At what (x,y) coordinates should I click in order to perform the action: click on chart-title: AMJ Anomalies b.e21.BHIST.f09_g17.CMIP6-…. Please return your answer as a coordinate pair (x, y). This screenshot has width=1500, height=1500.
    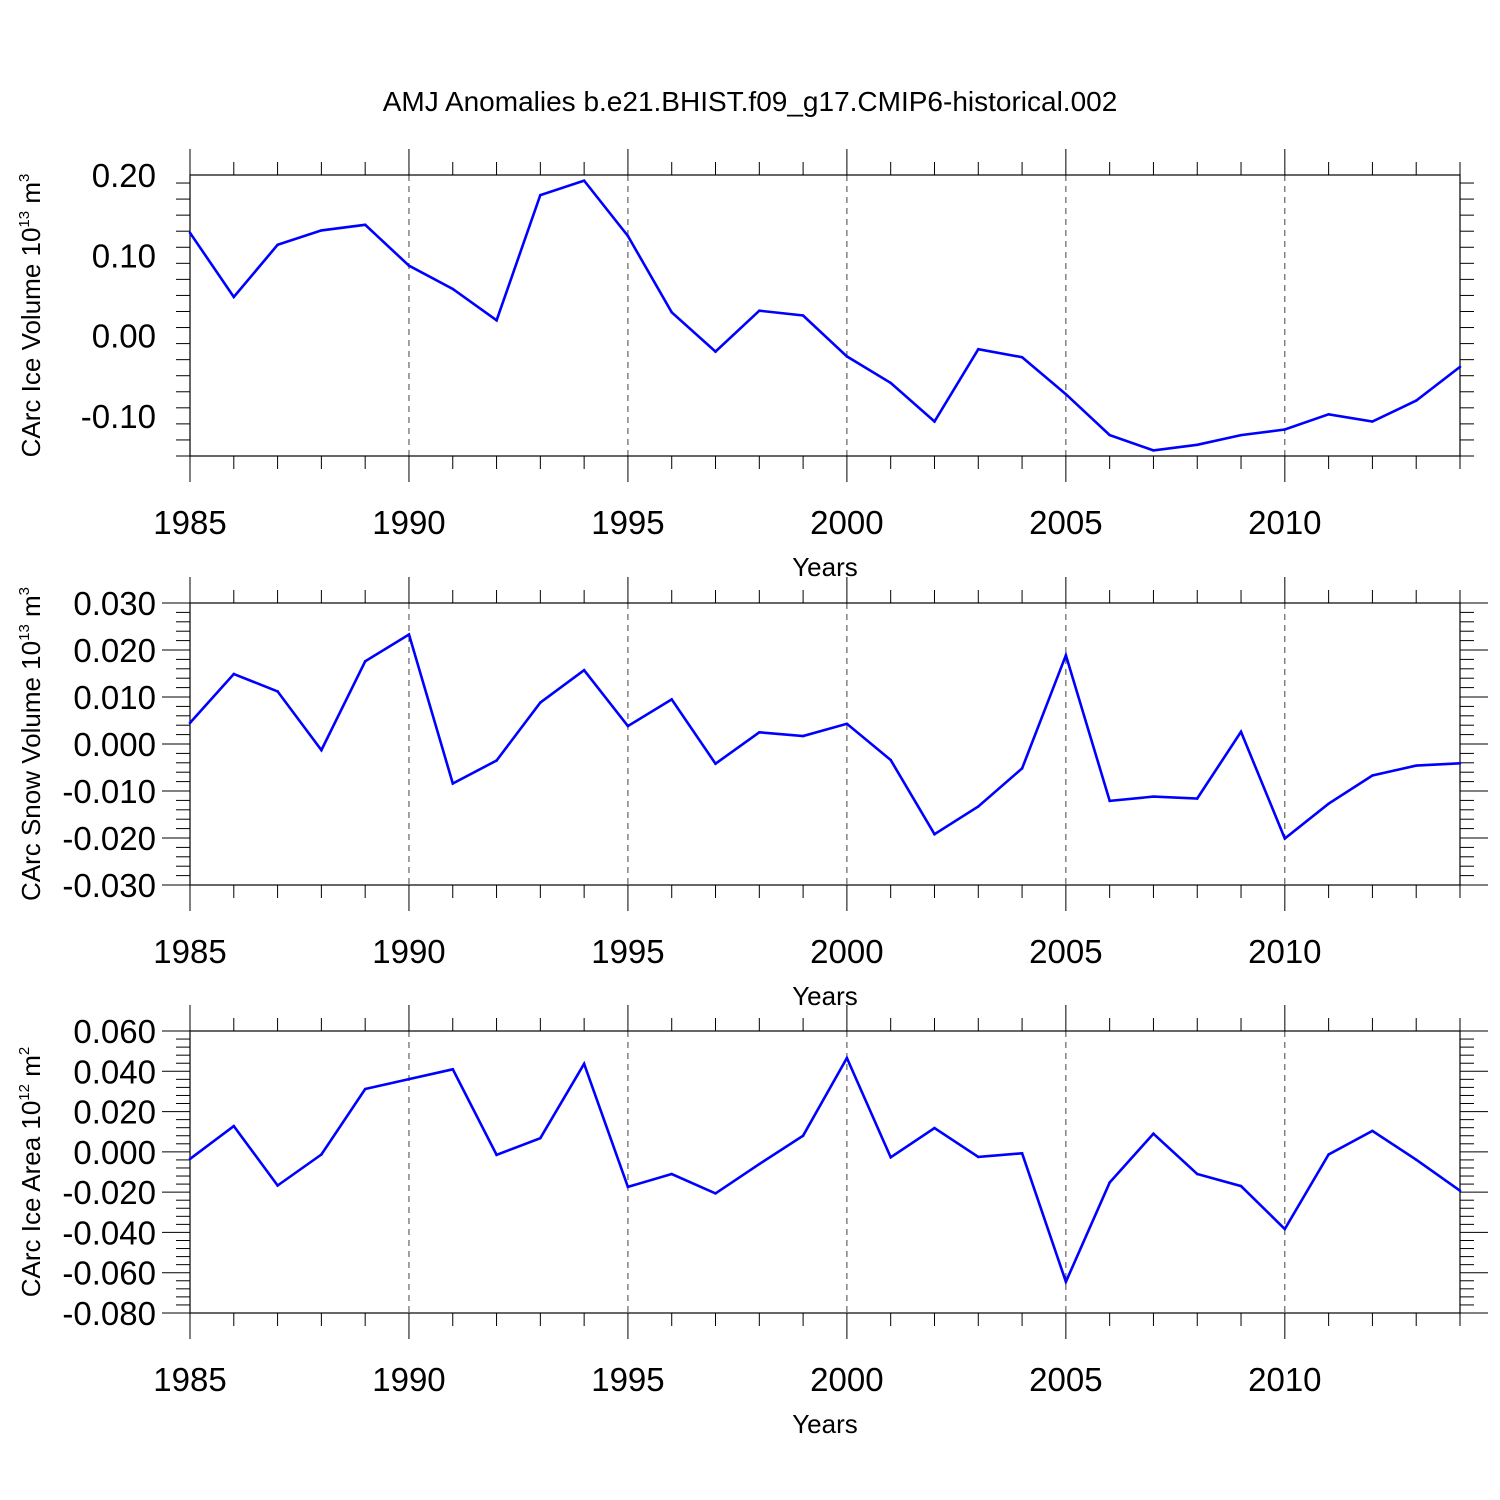
    Looking at the image, I should click on (750, 101).